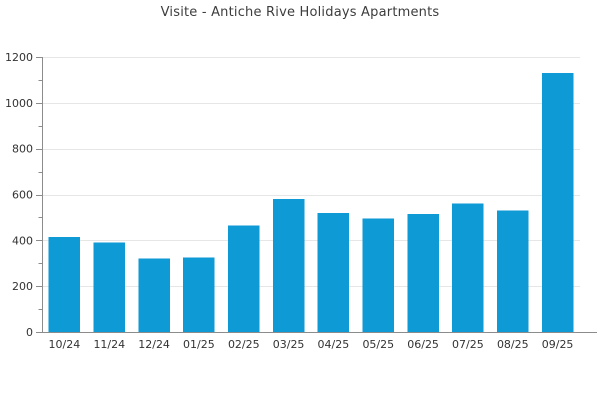  Describe the element at coordinates (154, 344) in the screenshot. I see `x-axis-label: 12/24` at that location.